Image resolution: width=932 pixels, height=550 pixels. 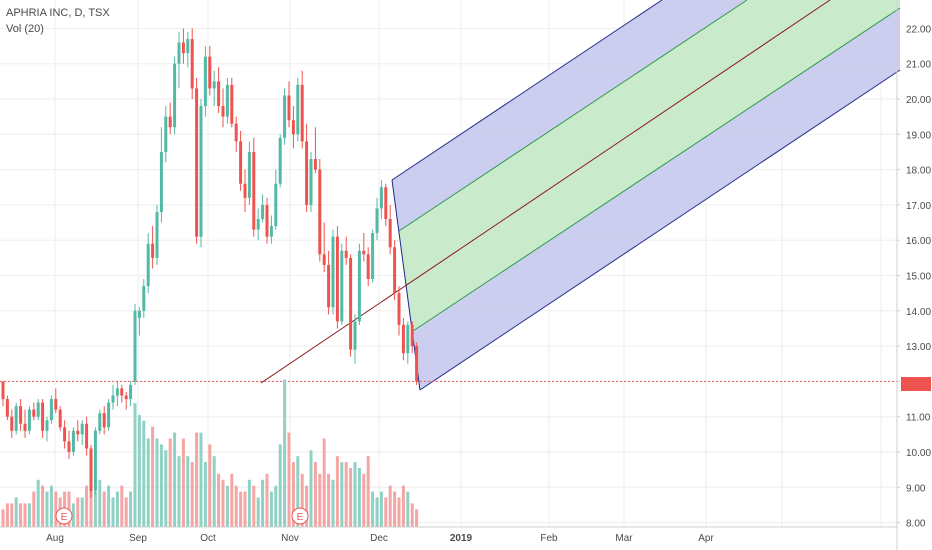 What do you see at coordinates (916, 488) in the screenshot?
I see `y-tick-label: 9.00` at bounding box center [916, 488].